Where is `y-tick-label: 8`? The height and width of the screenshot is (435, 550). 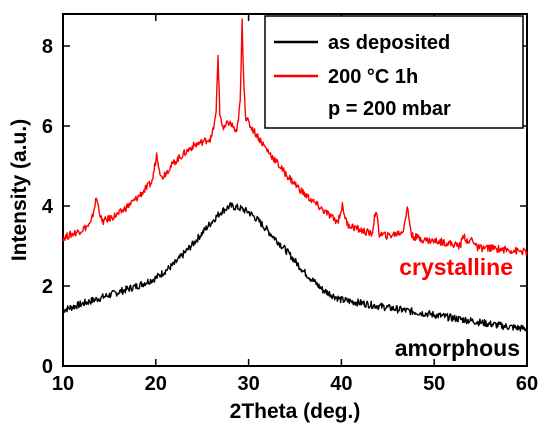 y-tick-label: 8 is located at coordinates (47, 47).